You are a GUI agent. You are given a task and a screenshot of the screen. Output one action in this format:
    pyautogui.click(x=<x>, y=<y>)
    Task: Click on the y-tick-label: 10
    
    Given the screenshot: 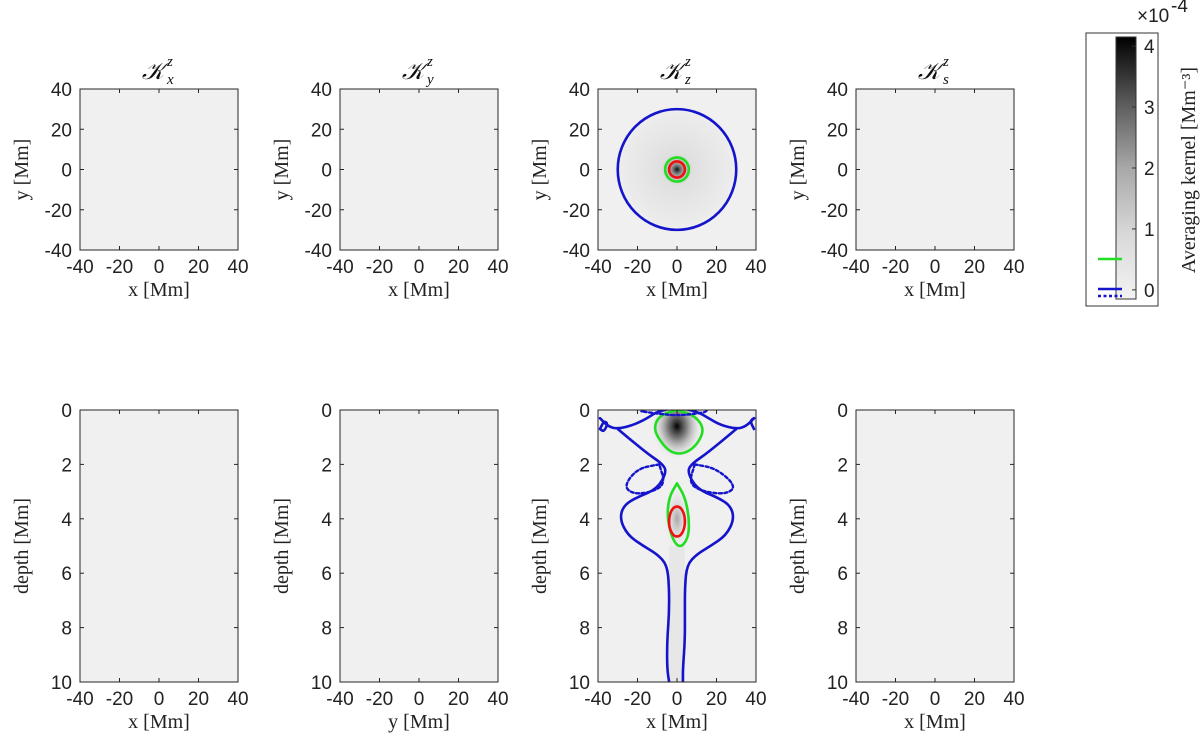 What is the action you would take?
    pyautogui.click(x=61, y=683)
    